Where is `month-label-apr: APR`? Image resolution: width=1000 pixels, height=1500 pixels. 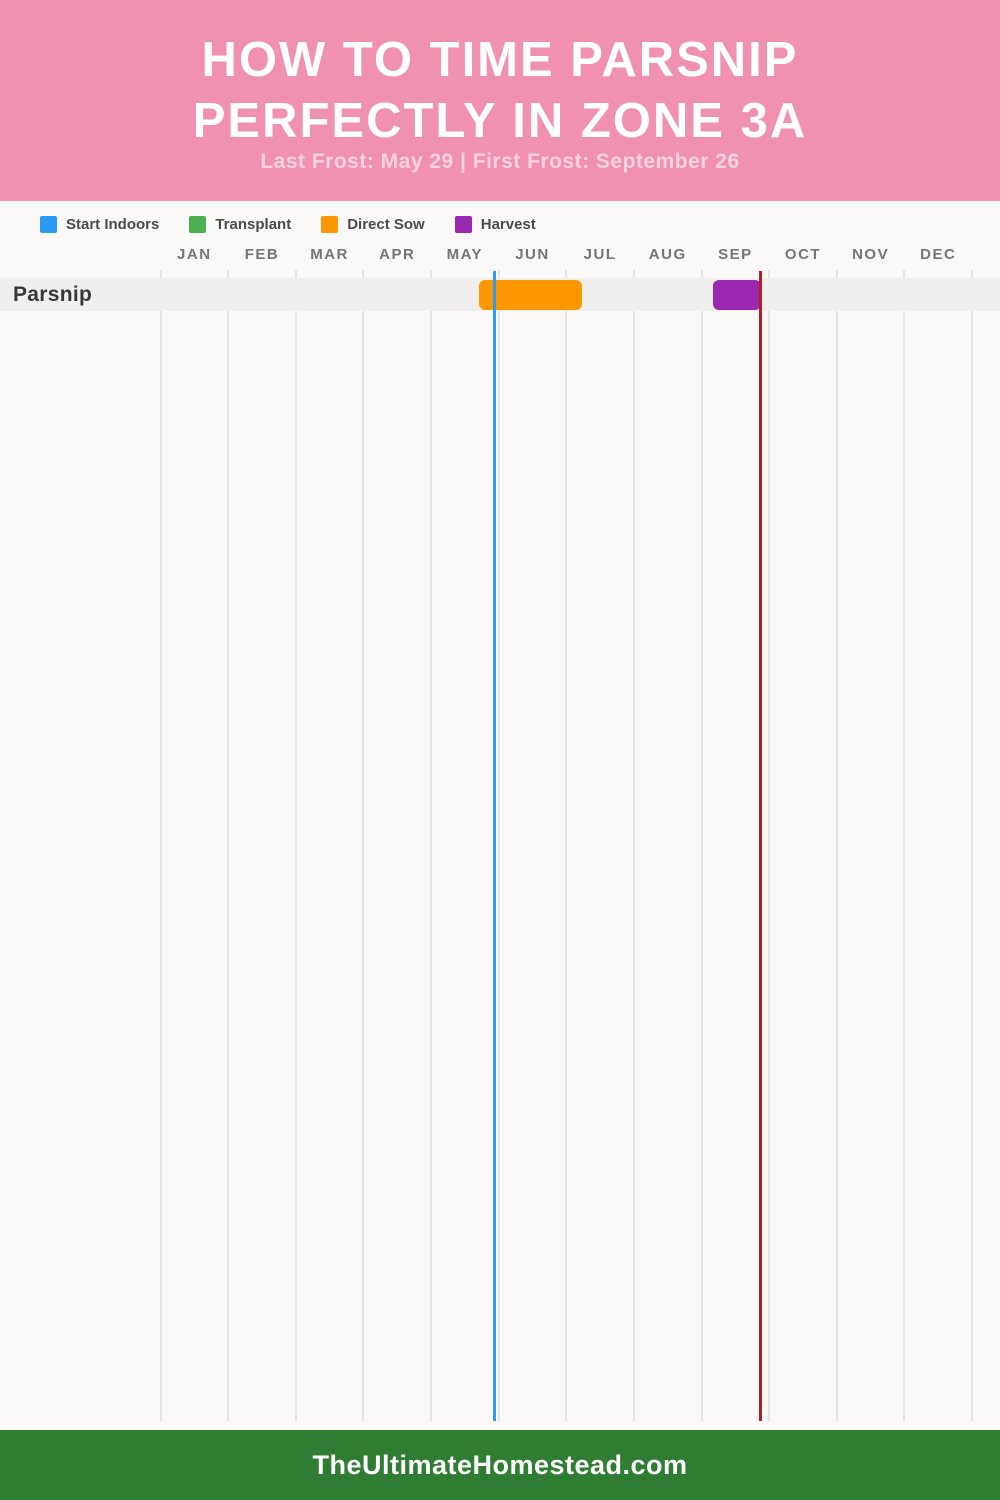 month-label-apr: APR is located at coordinates (397, 254).